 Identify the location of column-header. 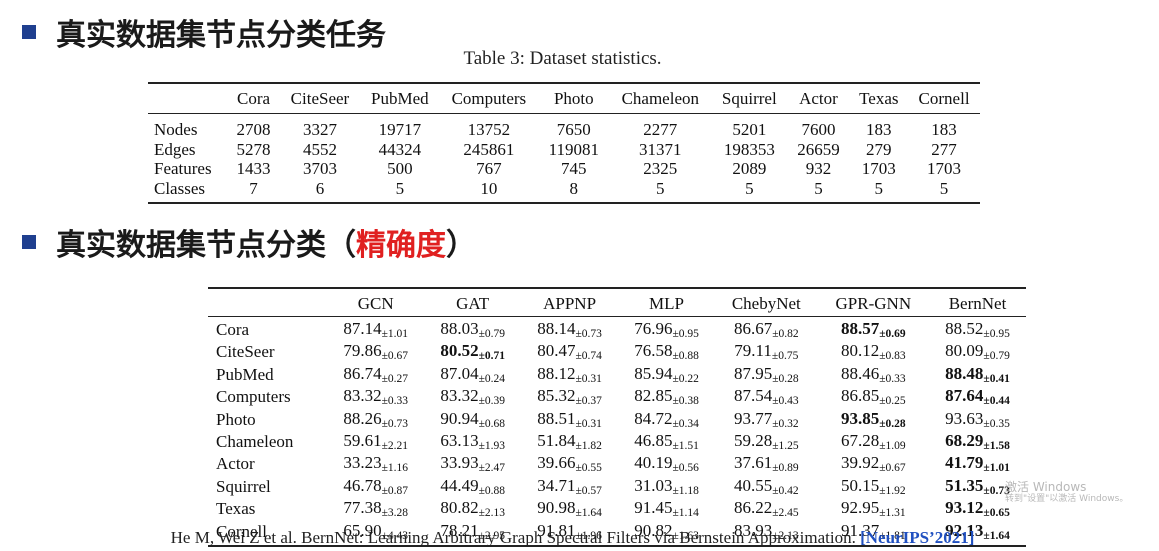
(267, 302).